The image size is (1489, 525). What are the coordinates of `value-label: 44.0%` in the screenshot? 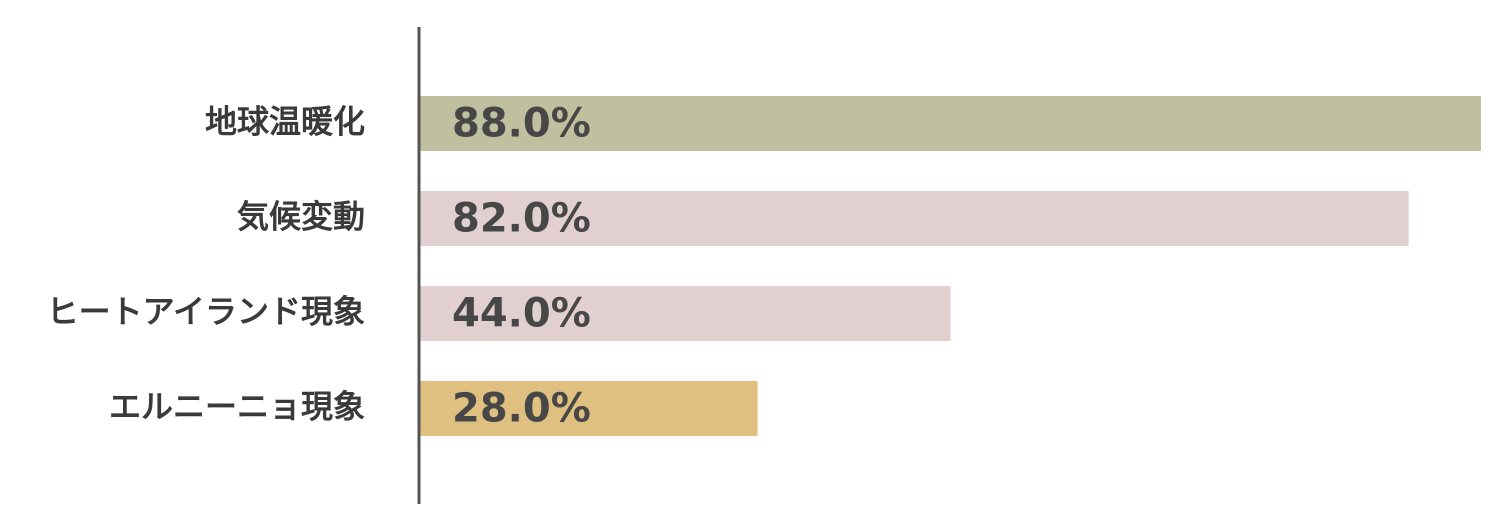 It's located at (521, 314).